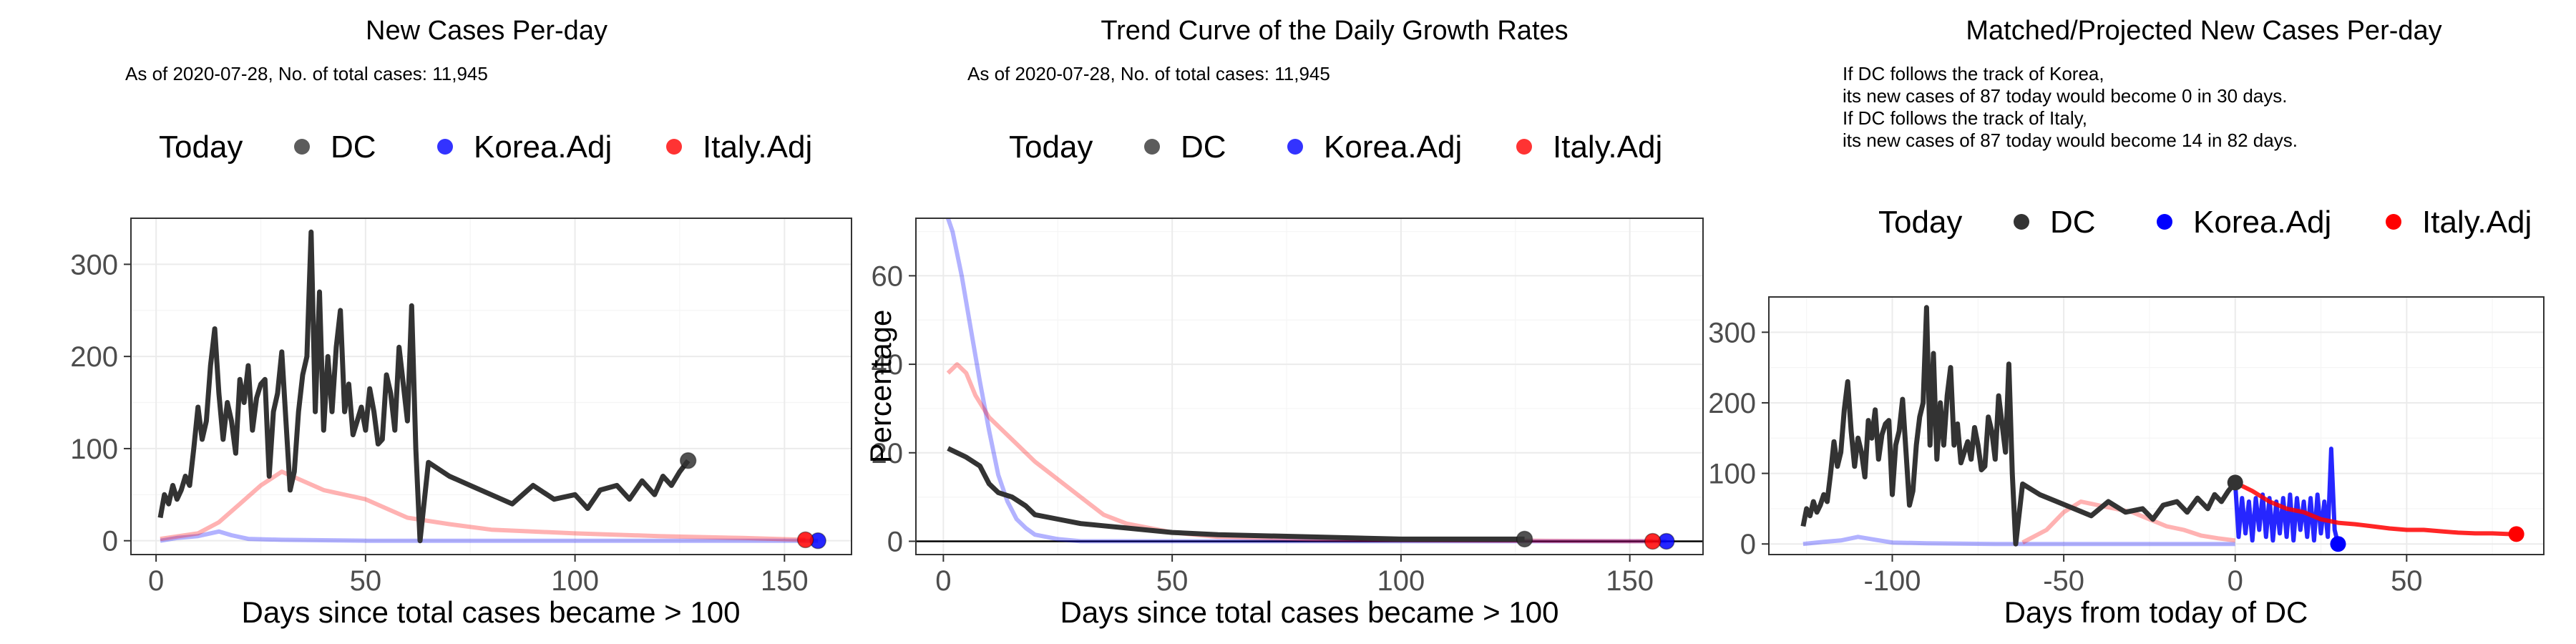  Describe the element at coordinates (1973, 73) in the screenshot. I see `chart-subtitle-line: If DC follows the track of Korea,` at that location.